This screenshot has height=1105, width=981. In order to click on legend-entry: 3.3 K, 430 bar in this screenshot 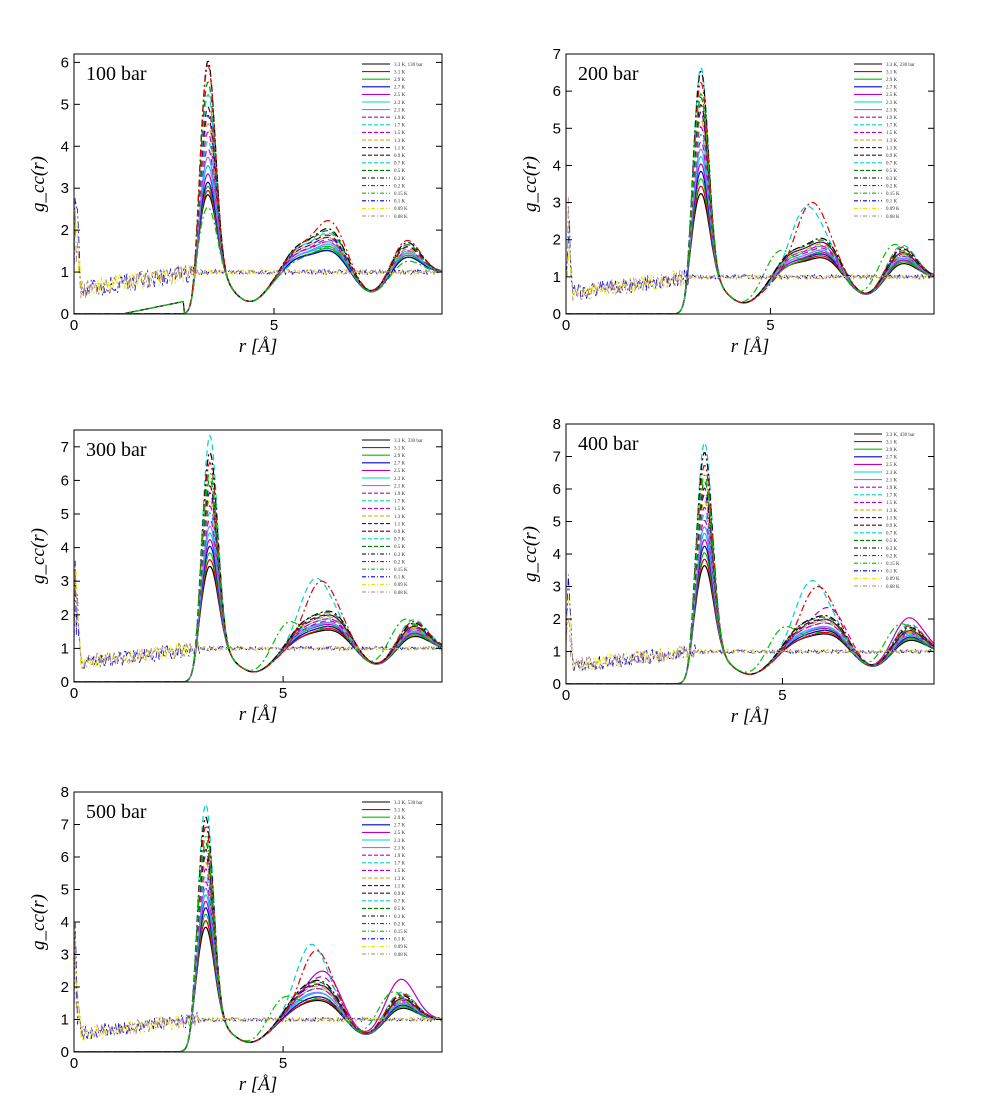, I will do `click(900, 435)`.